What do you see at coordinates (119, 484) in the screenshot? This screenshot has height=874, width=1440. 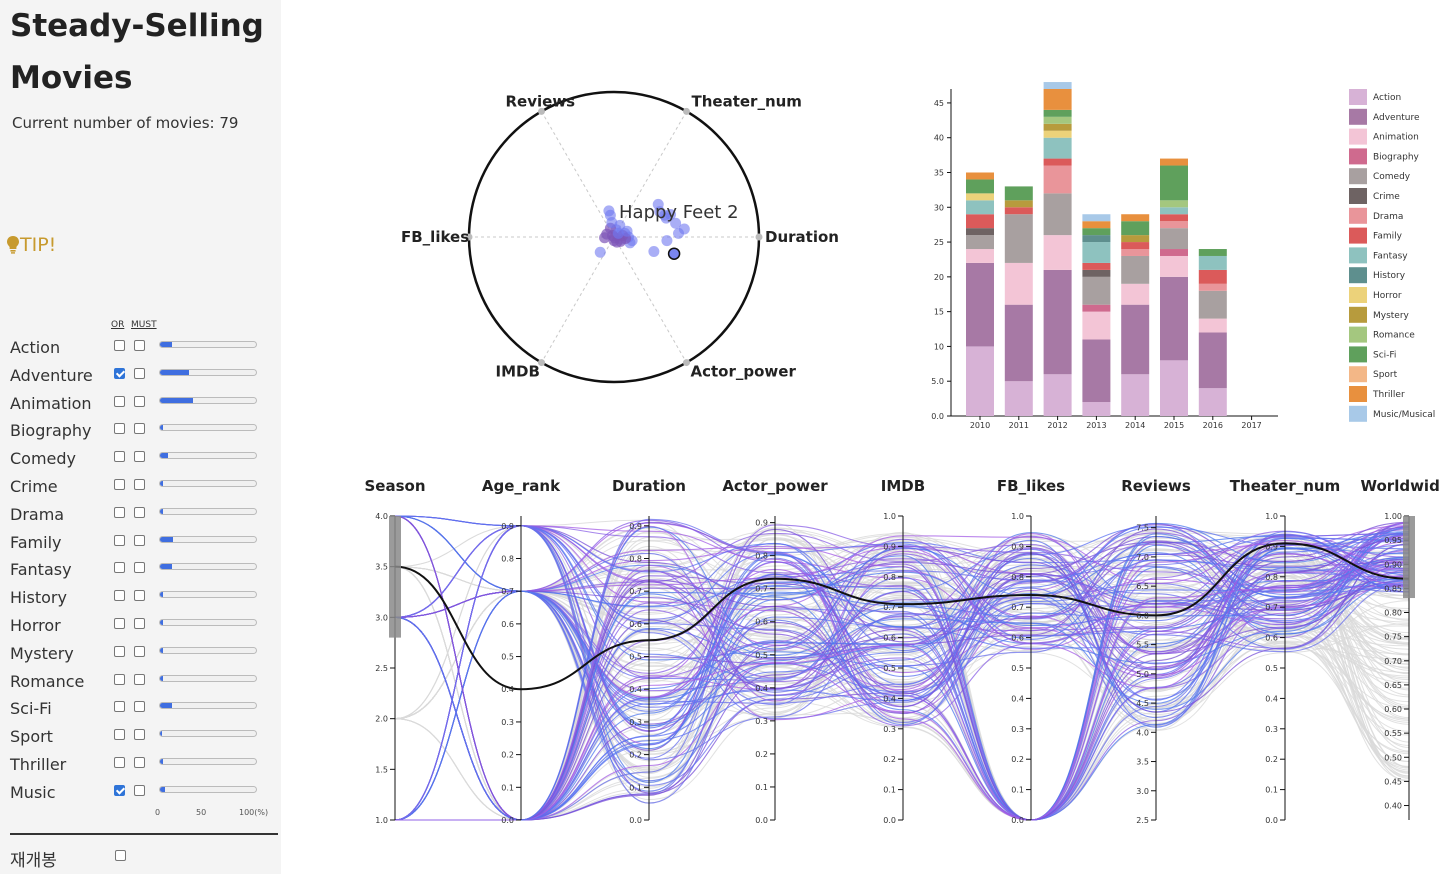 I see `or-checkbox-crime` at bounding box center [119, 484].